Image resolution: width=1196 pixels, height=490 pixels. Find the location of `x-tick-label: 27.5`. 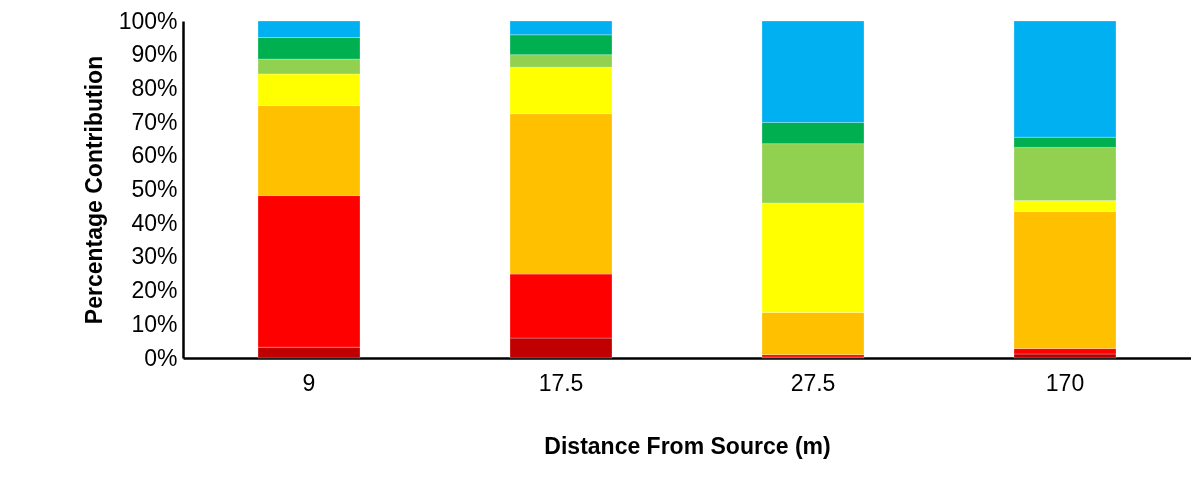

x-tick-label: 27.5 is located at coordinates (813, 382).